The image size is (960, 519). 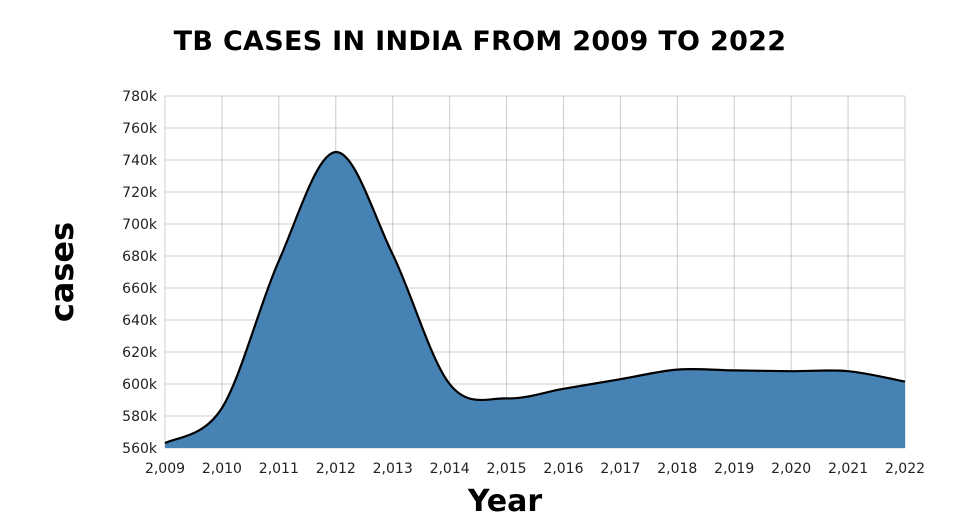 I want to click on y-tick-label: 640k, so click(x=140, y=321).